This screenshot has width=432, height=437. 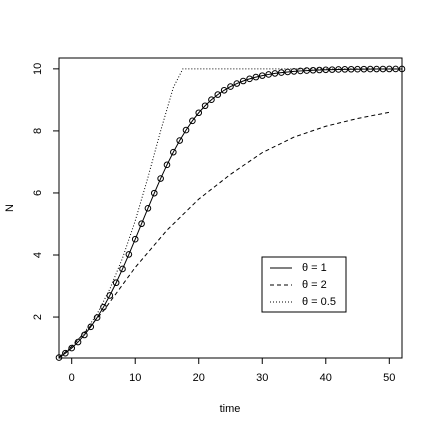 What do you see at coordinates (38, 131) in the screenshot?
I see `y-tick-label: 8` at bounding box center [38, 131].